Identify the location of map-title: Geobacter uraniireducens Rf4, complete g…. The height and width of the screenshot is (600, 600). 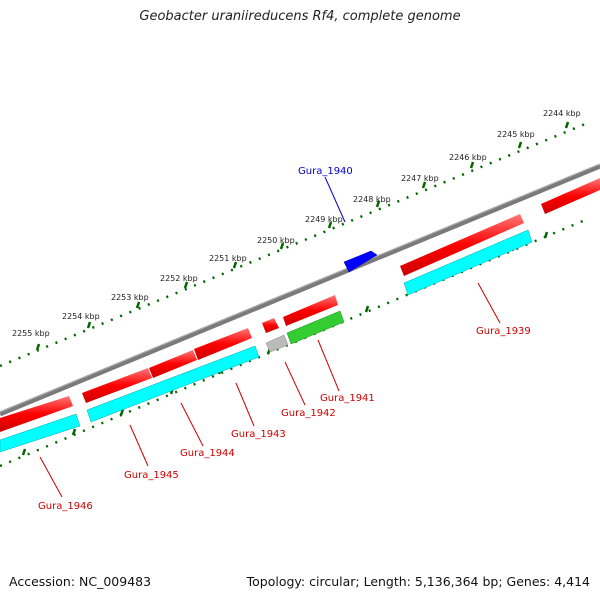
(300, 16).